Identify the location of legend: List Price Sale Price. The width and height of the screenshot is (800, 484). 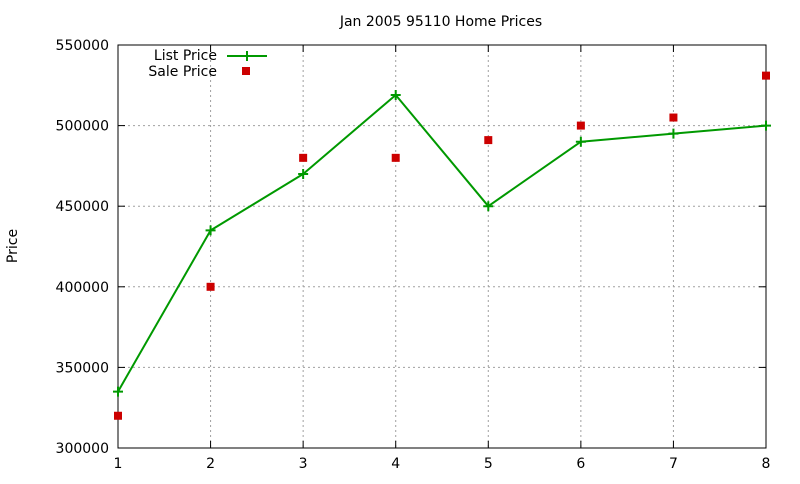
(207, 64).